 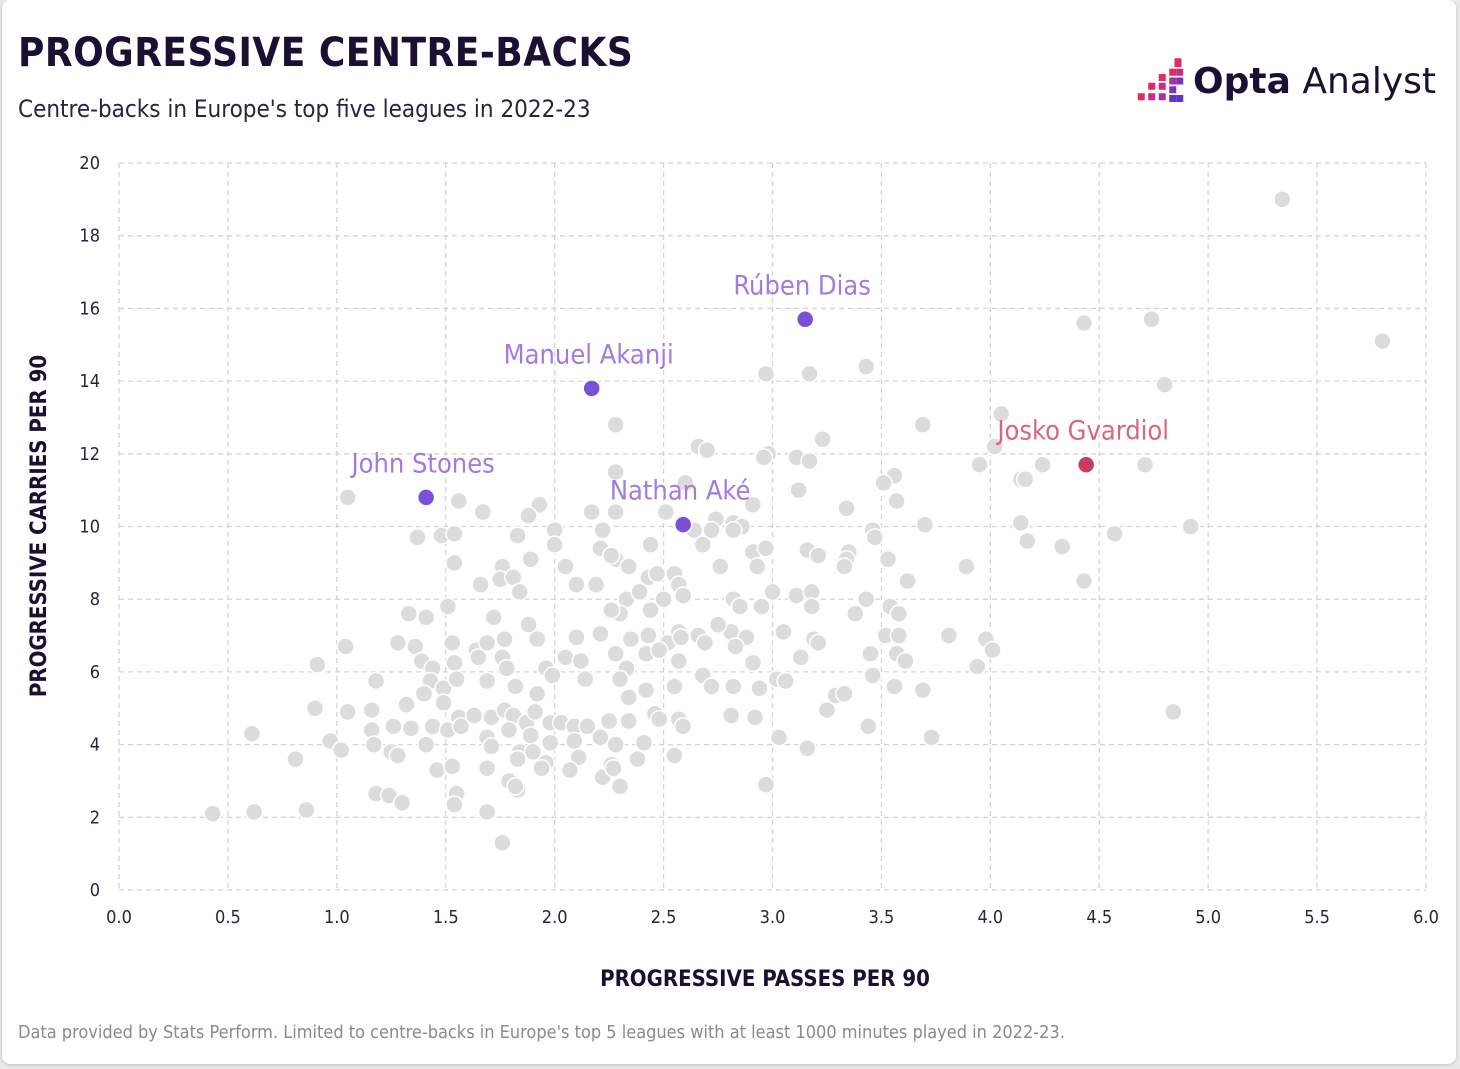 I want to click on highlighted-point, so click(x=591, y=388).